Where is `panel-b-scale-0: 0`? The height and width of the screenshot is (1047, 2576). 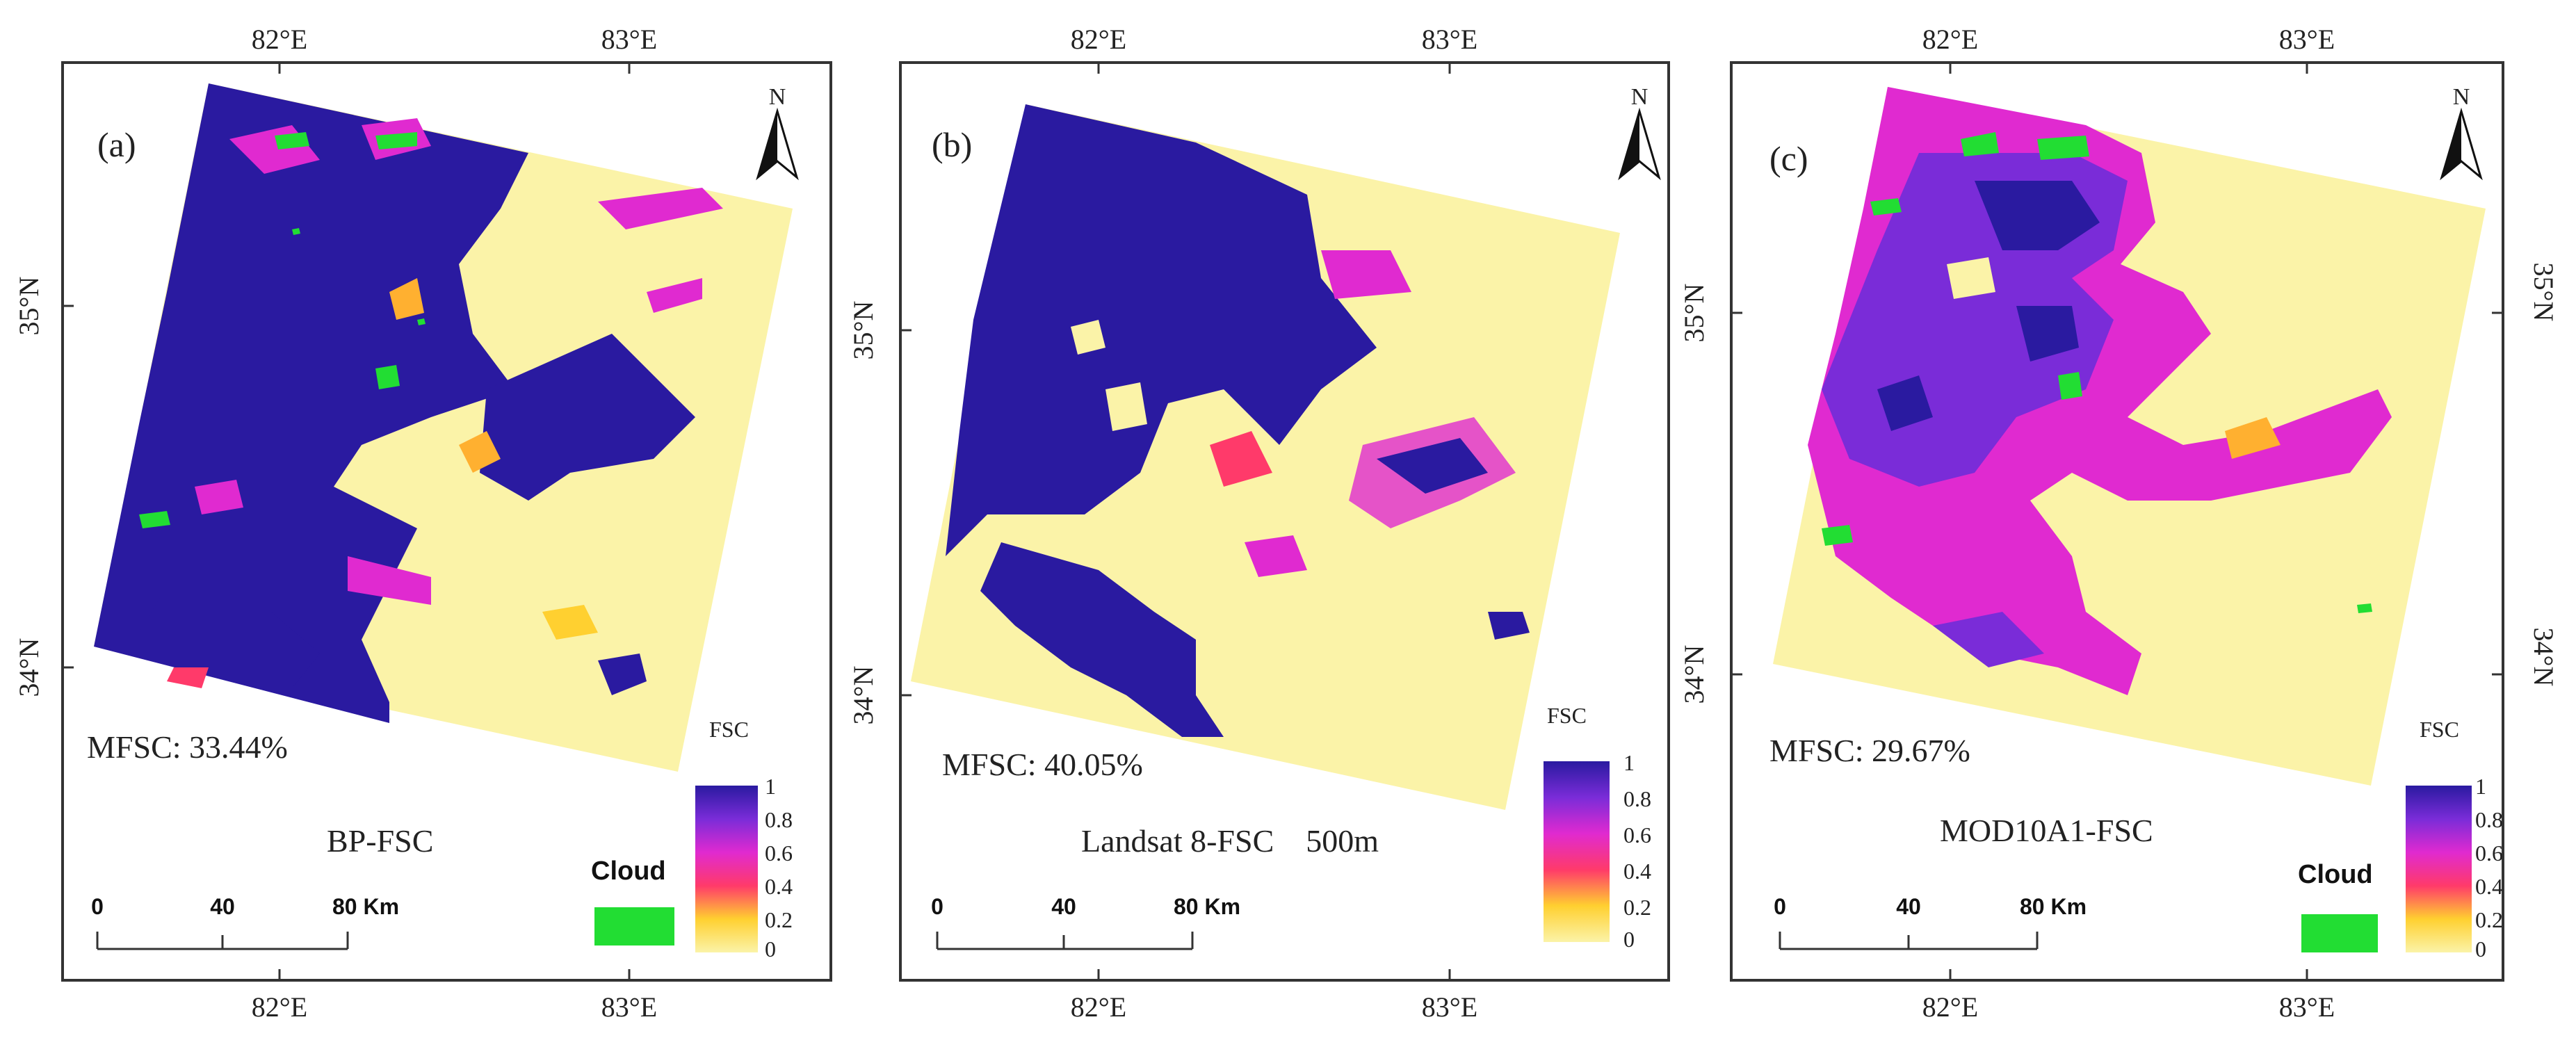 panel-b-scale-0: 0 is located at coordinates (937, 907).